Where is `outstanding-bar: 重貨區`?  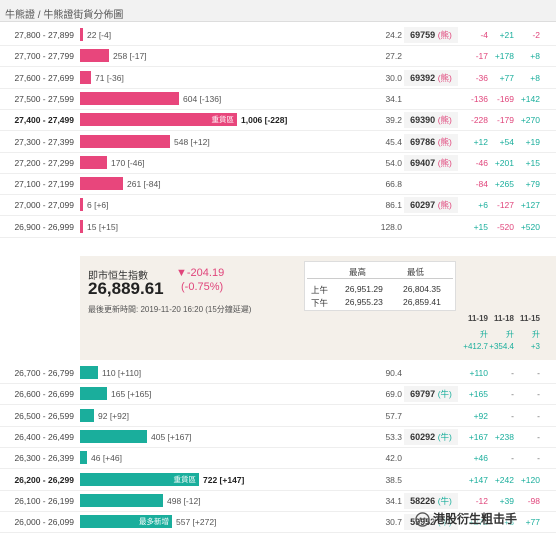 outstanding-bar: 重貨區 is located at coordinates (158, 120).